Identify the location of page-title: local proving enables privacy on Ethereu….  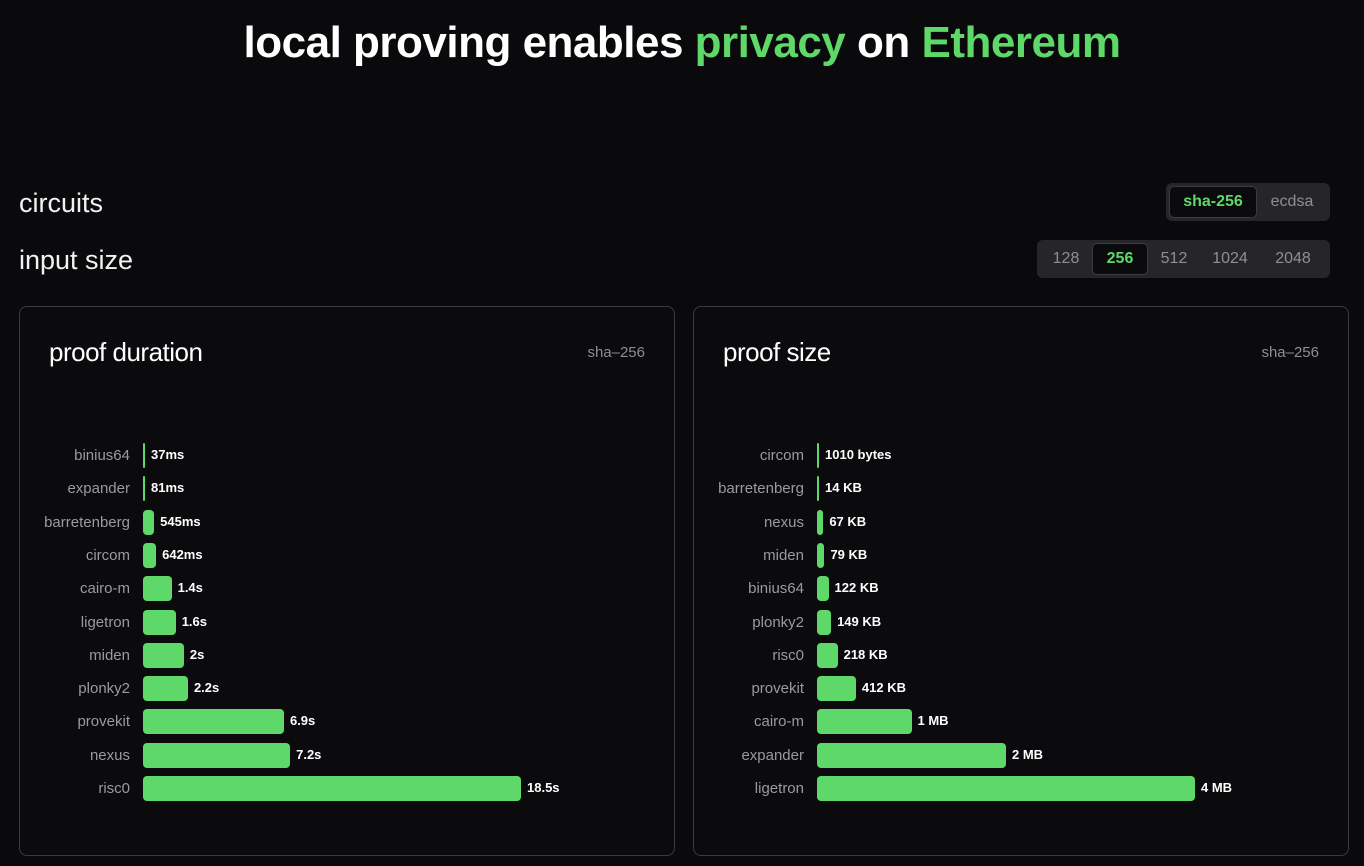
(682, 43).